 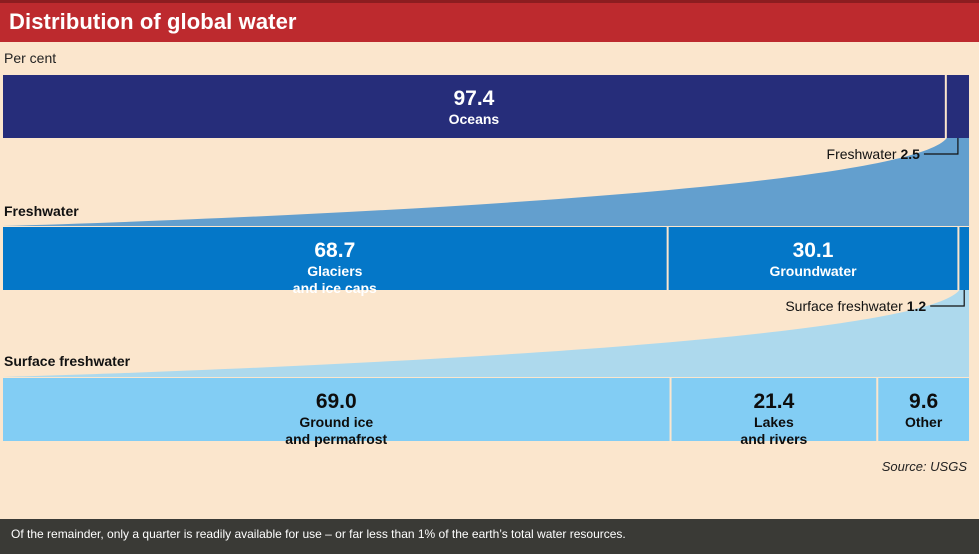 What do you see at coordinates (474, 119) in the screenshot?
I see `category-label-1-1-1: Oceans` at bounding box center [474, 119].